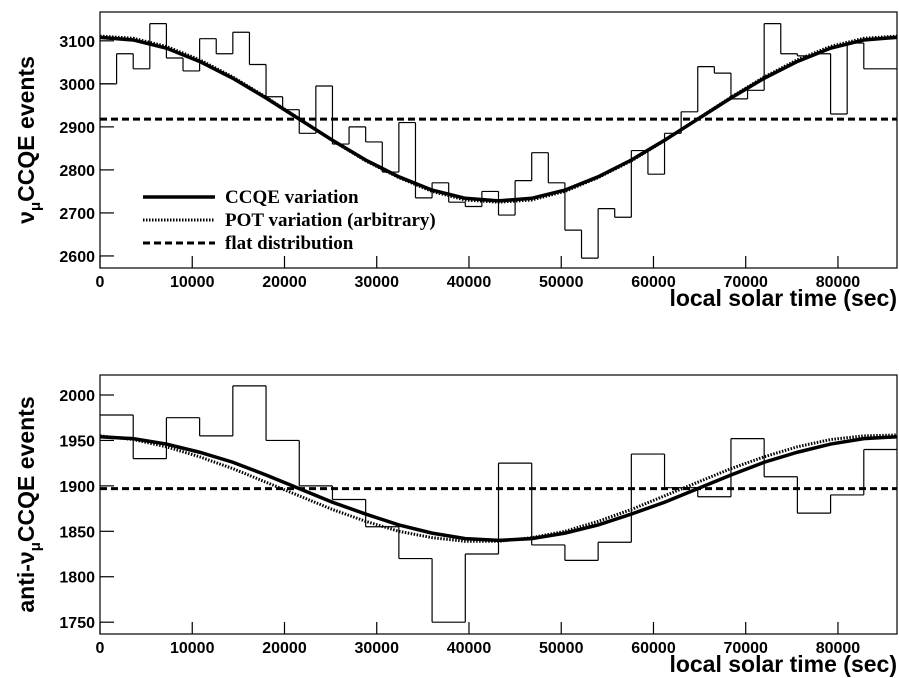 The width and height of the screenshot is (899, 678). Describe the element at coordinates (77, 487) in the screenshot. I see `y-tick-label: 1900` at that location.